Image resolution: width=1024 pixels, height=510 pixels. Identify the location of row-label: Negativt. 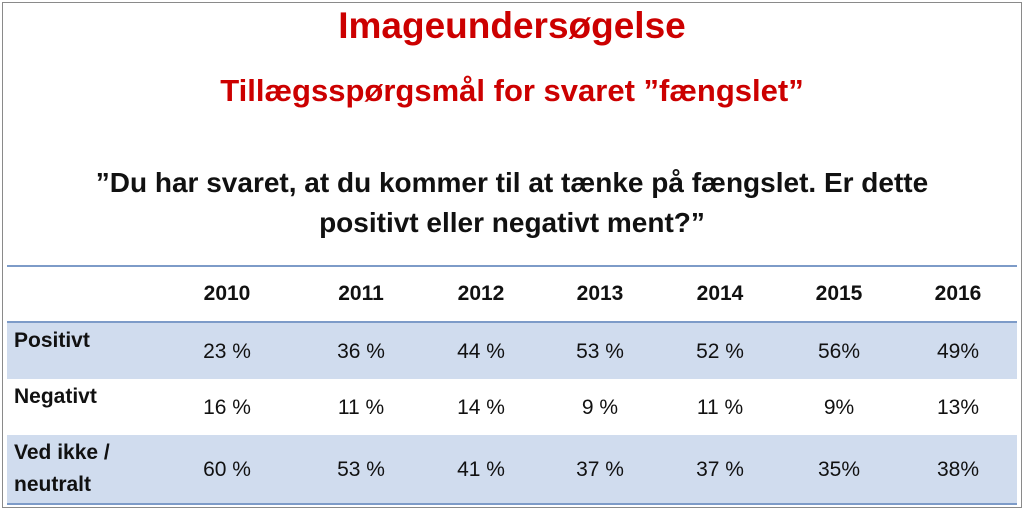
(89, 397).